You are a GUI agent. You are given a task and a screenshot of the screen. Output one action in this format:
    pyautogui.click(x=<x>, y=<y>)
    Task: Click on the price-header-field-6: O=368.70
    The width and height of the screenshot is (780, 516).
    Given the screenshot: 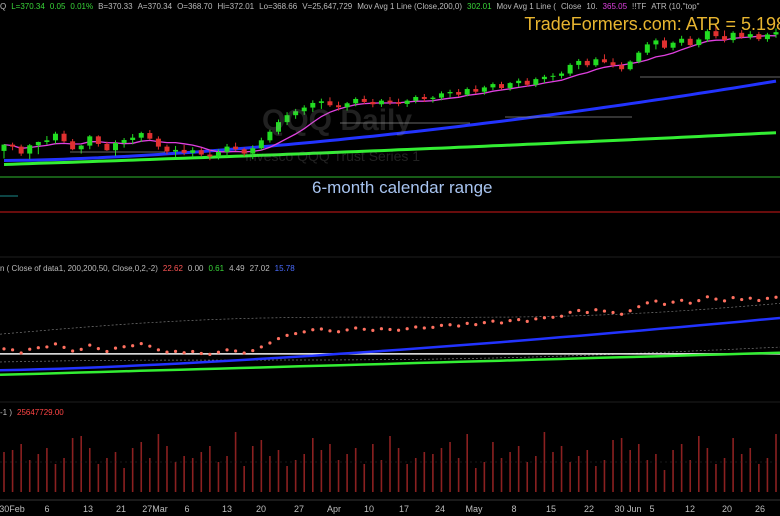 What is the action you would take?
    pyautogui.click(x=195, y=6)
    